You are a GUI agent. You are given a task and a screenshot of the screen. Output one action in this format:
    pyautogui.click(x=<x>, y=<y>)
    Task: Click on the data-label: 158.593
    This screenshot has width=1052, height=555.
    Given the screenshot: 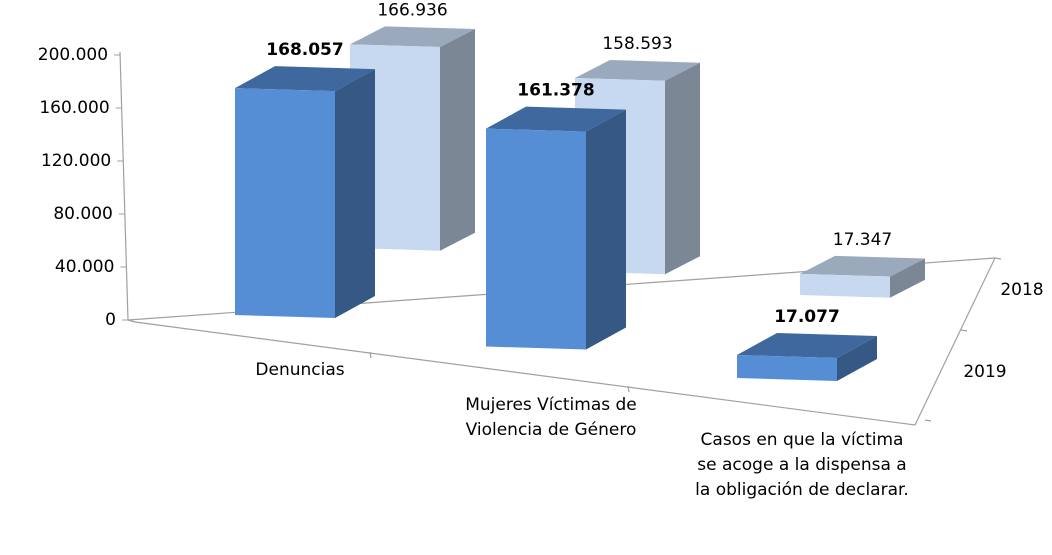 What is the action you would take?
    pyautogui.click(x=637, y=44)
    